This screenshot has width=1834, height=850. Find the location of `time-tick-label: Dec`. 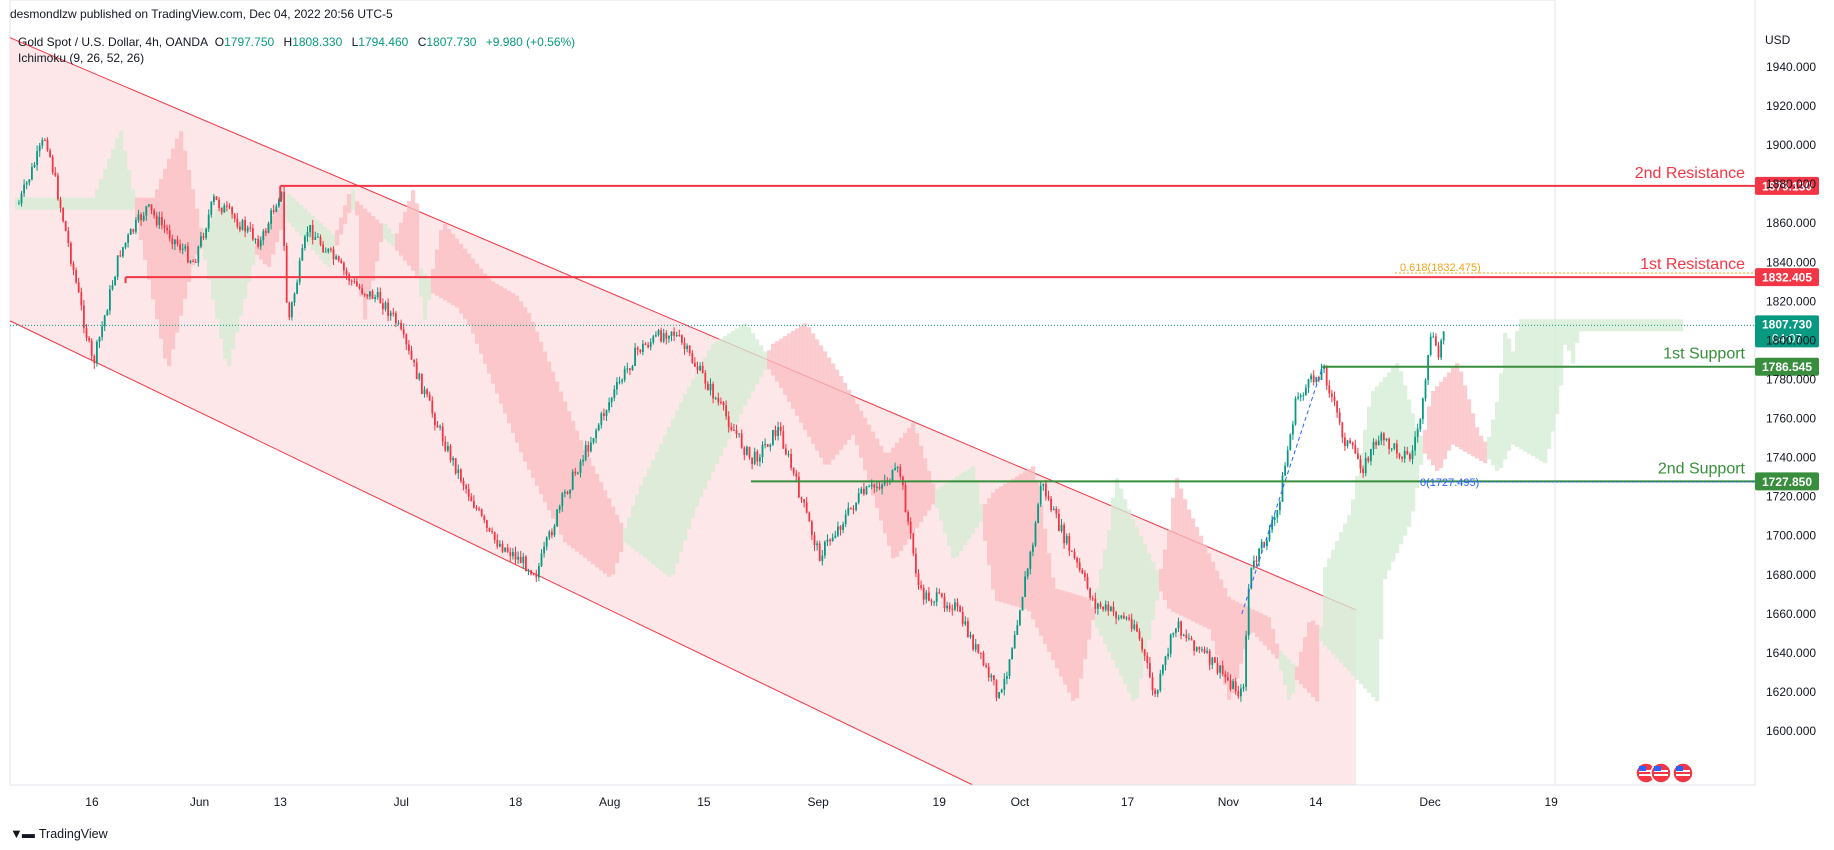

time-tick-label: Dec is located at coordinates (1429, 802).